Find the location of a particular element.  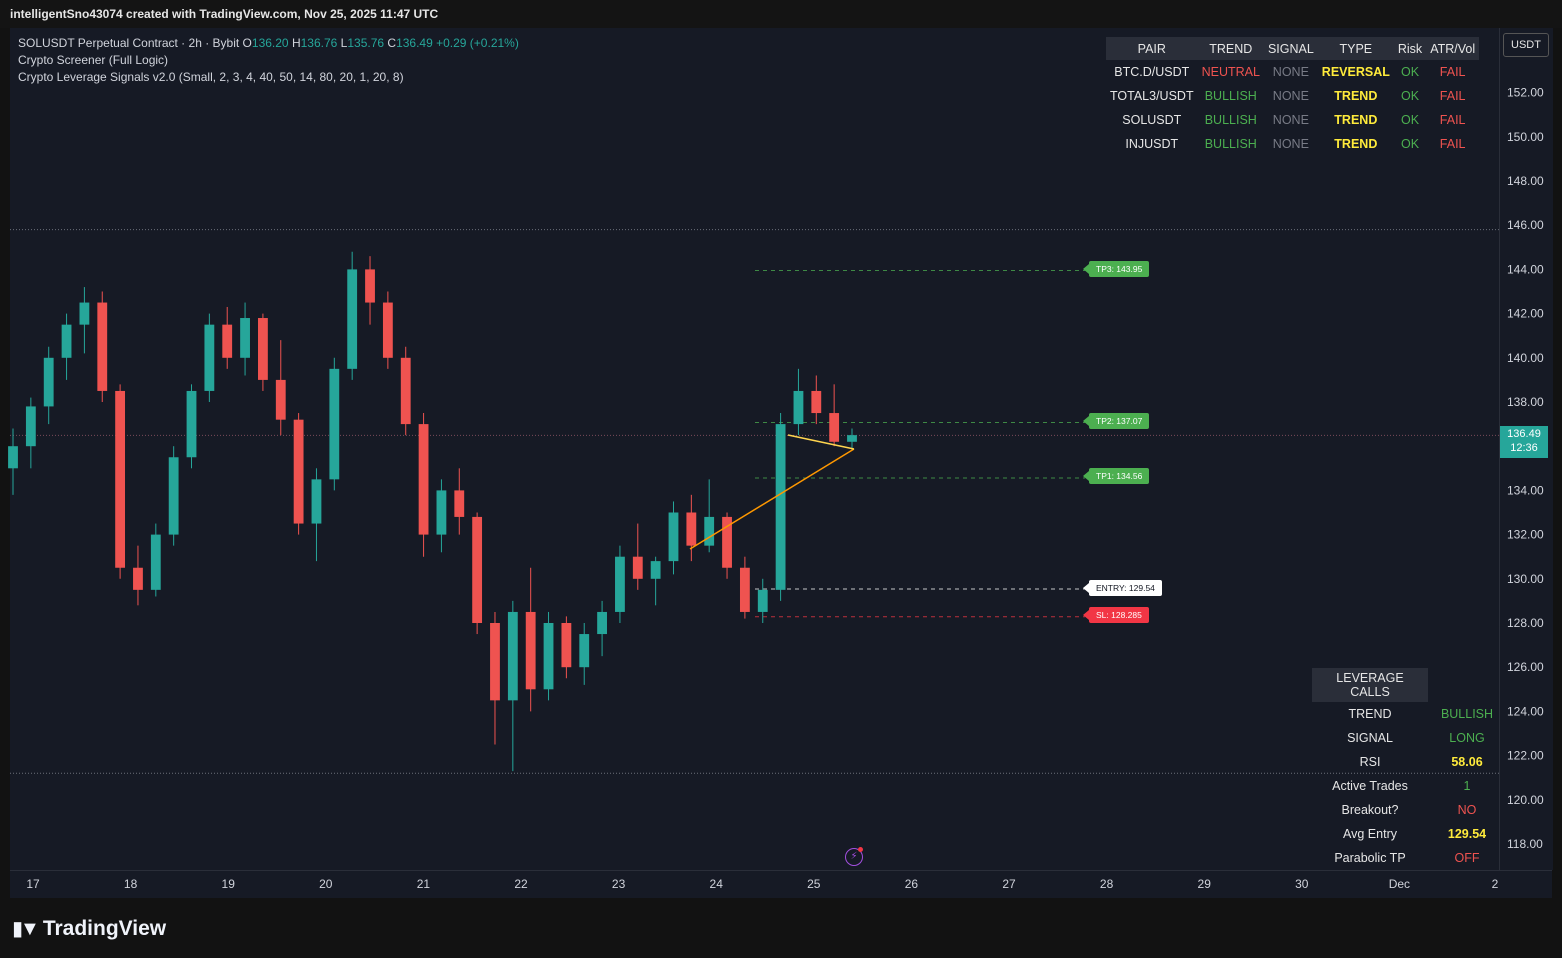

col-trend: TREND is located at coordinates (1230, 48).